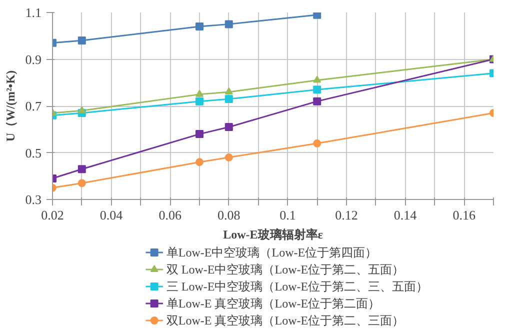 Image resolution: width=511 pixels, height=330 pixels. What do you see at coordinates (406, 215) in the screenshot?
I see `x-tick-label: 0.14` at bounding box center [406, 215].